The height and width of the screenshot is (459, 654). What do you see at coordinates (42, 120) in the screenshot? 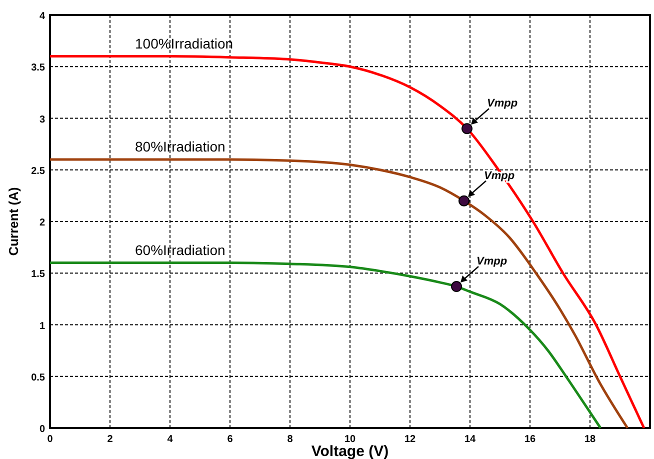
I see `y-tick-label: 3` at bounding box center [42, 120].